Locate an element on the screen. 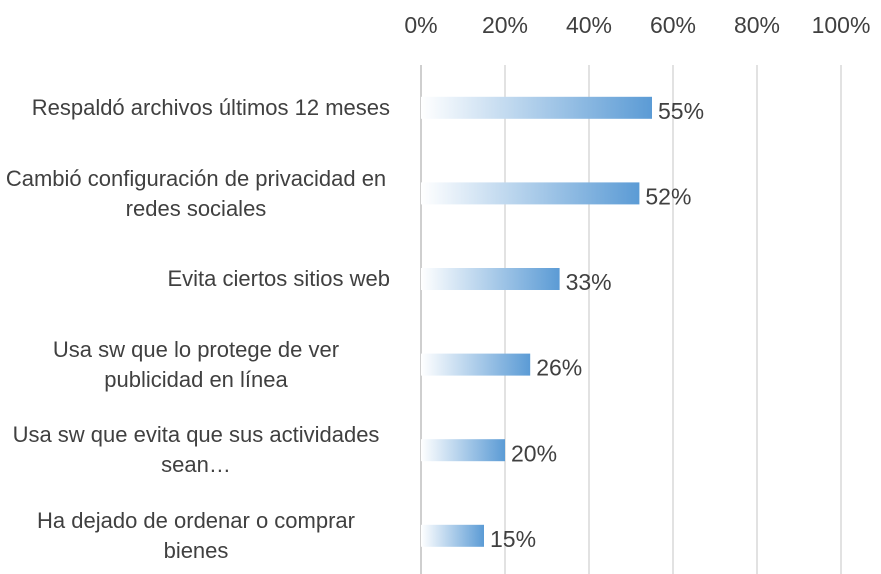  y-tick-label: Evita ciertos sitios web is located at coordinates (278, 279).